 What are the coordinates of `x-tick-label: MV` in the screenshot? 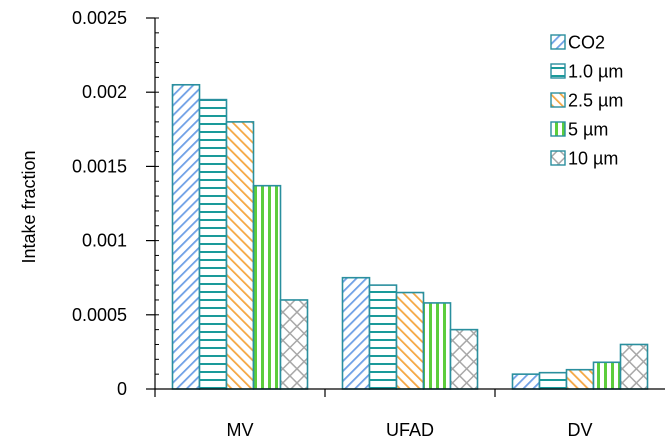 It's located at (240, 430).